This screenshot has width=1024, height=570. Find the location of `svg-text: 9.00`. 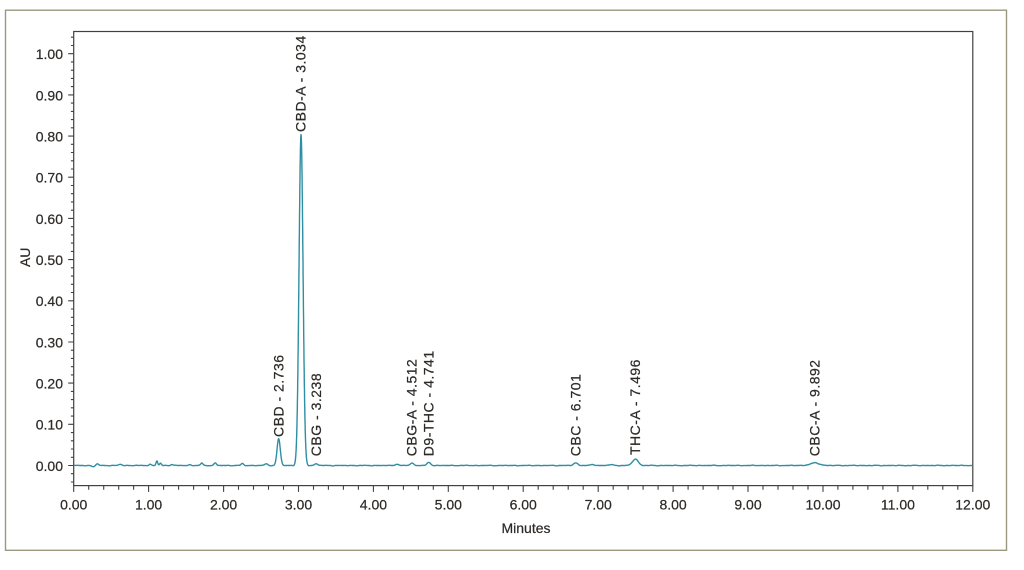

svg-text: 9.00 is located at coordinates (747, 505).